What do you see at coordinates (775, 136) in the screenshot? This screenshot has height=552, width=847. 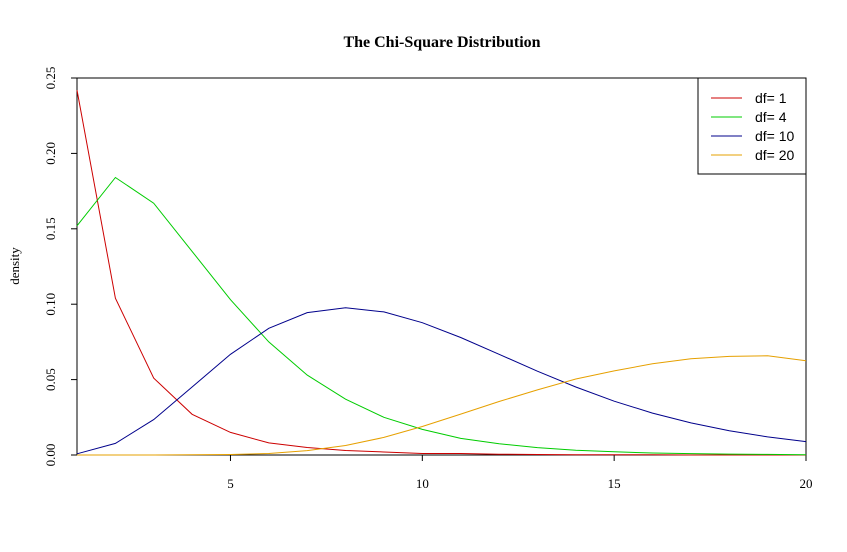 I see `legend-label: df= 10` at bounding box center [775, 136].